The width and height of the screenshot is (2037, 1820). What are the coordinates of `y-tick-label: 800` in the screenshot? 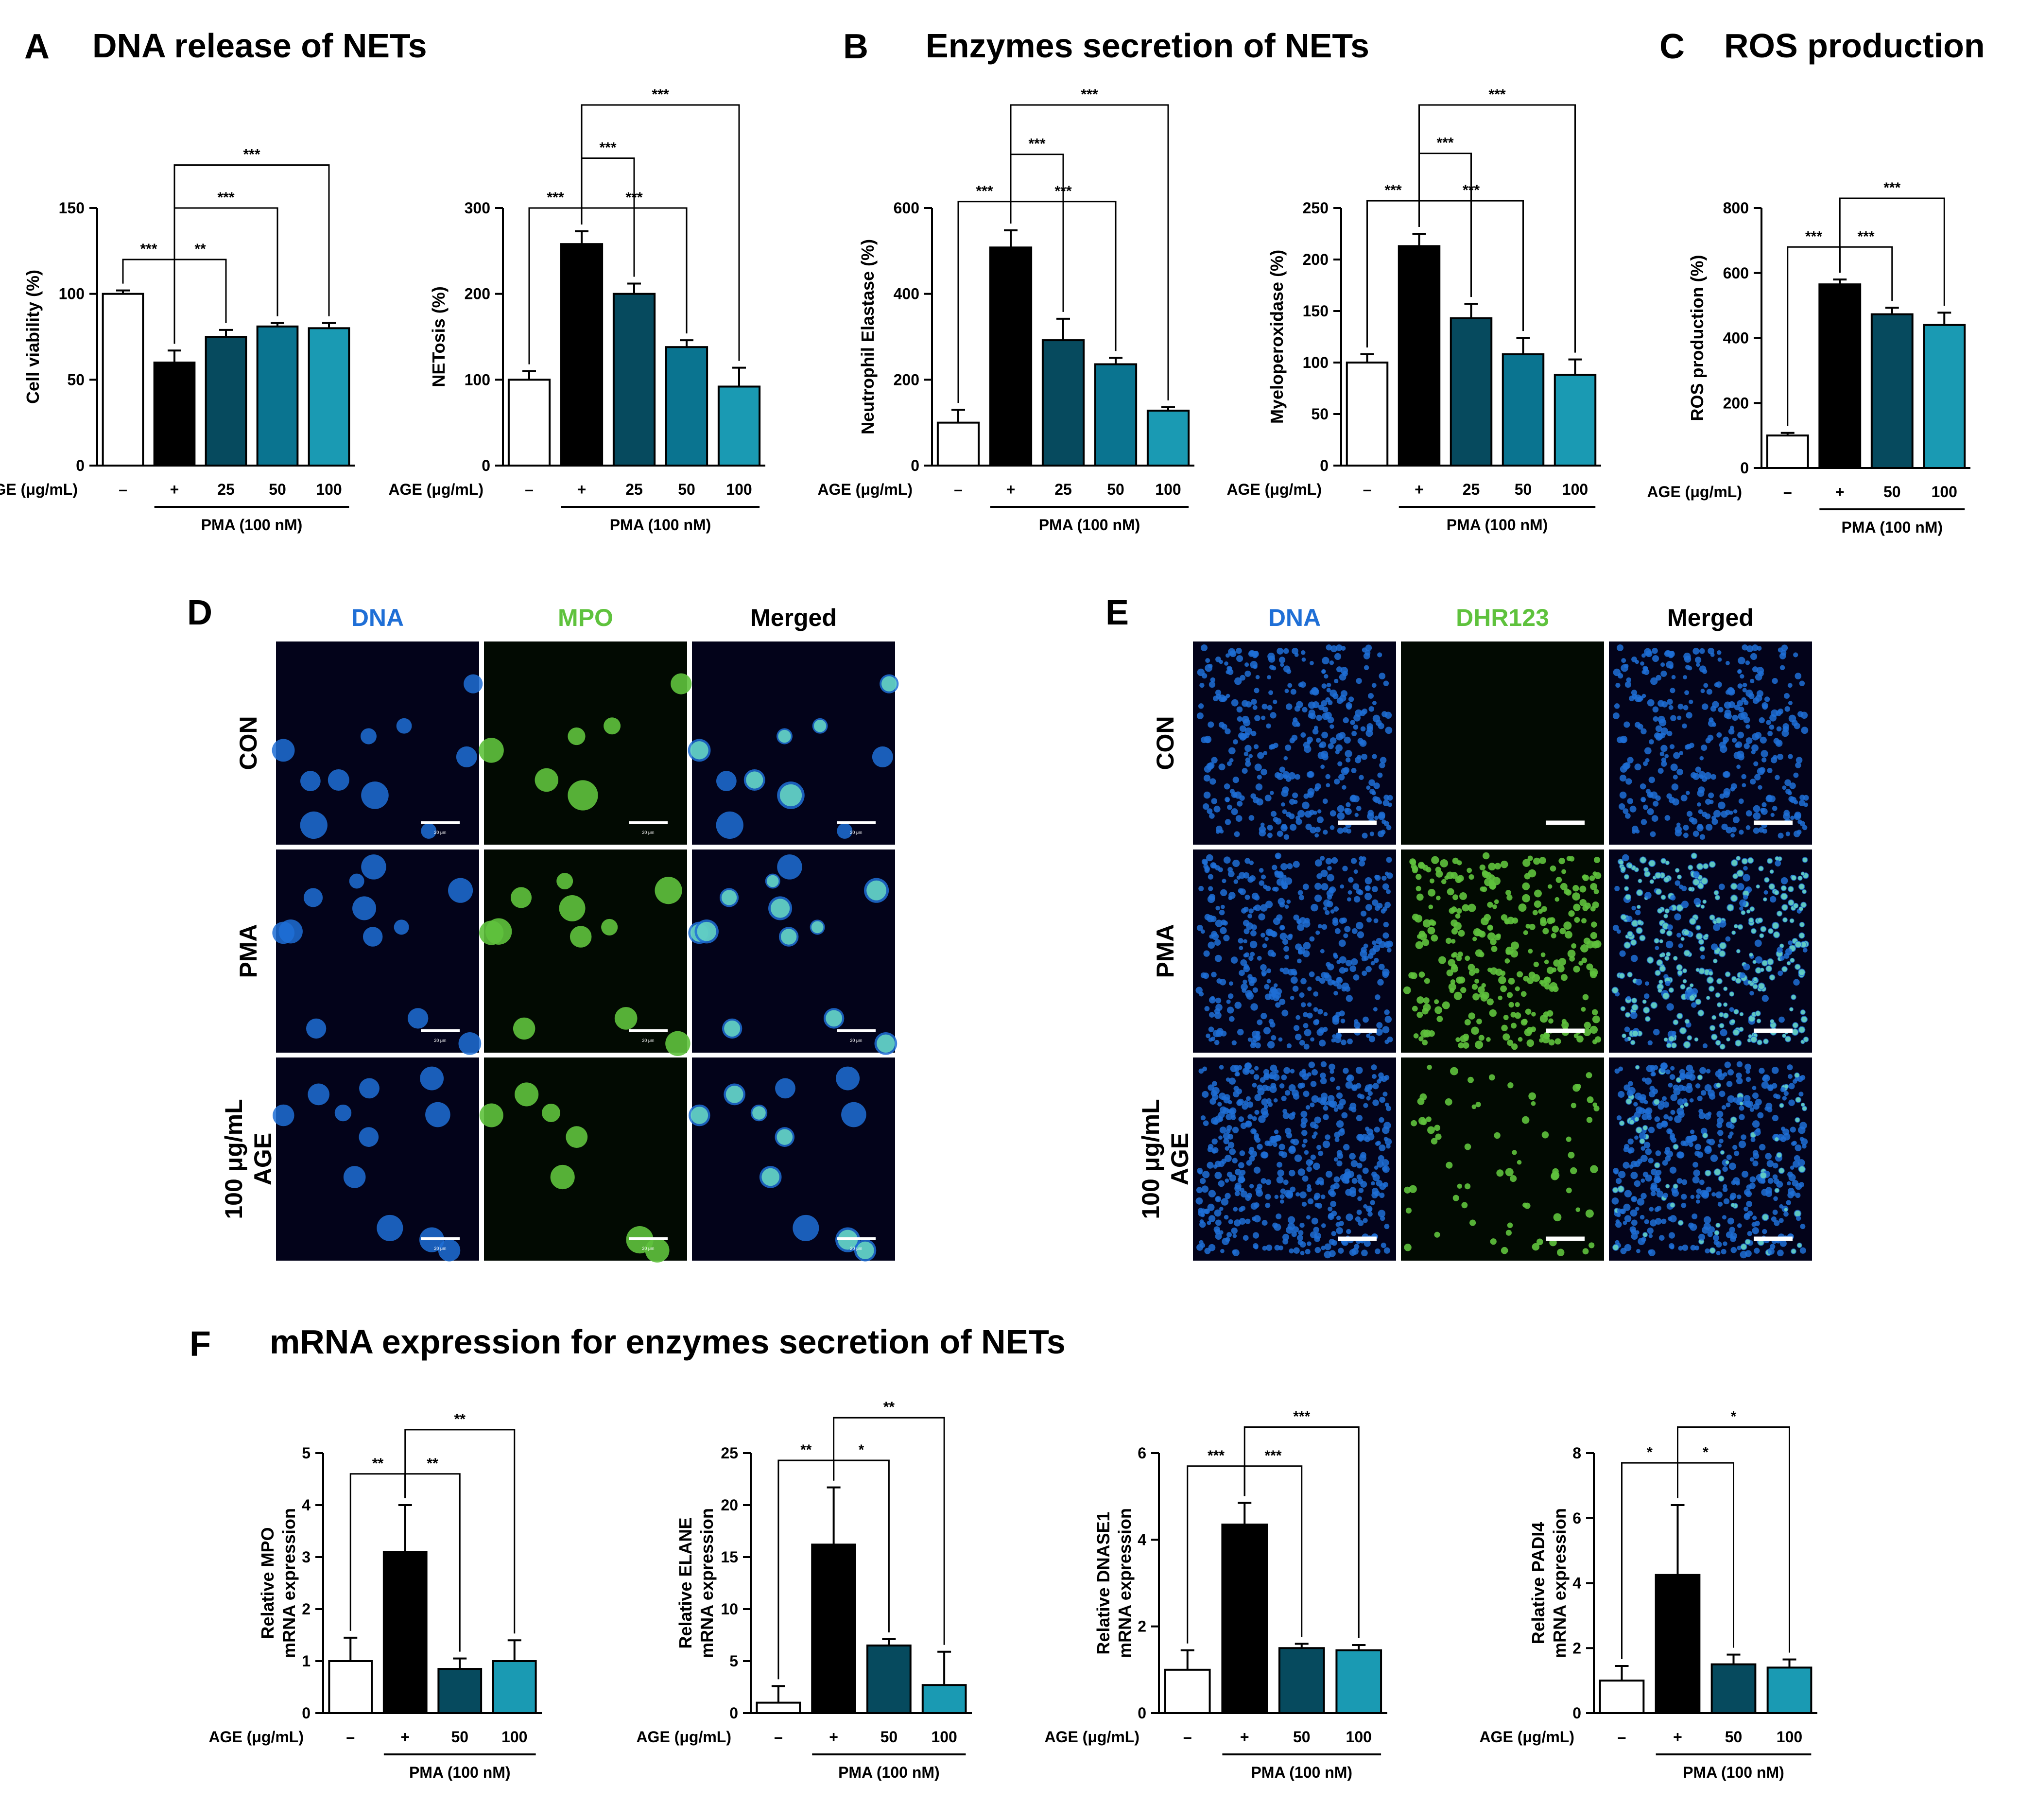 It's located at (1736, 208).